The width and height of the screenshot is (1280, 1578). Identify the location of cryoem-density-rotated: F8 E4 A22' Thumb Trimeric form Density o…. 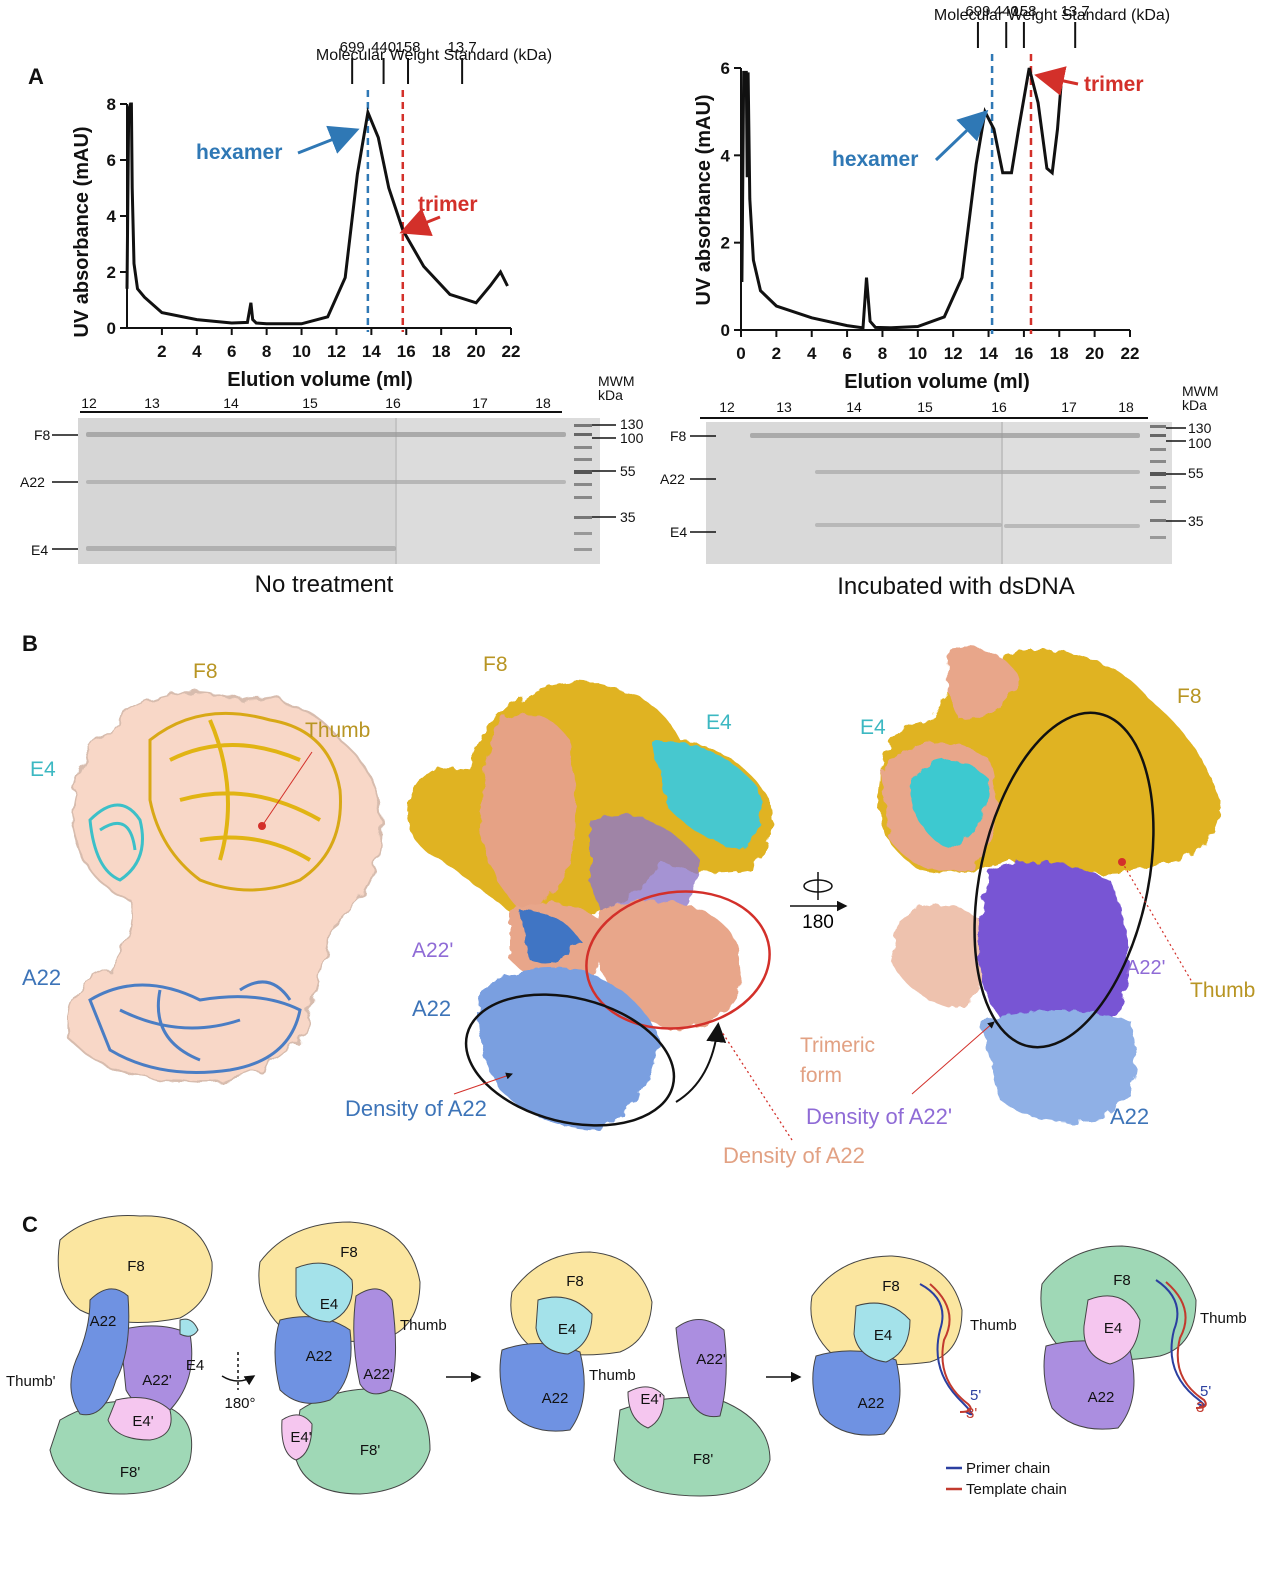
(1027, 888).